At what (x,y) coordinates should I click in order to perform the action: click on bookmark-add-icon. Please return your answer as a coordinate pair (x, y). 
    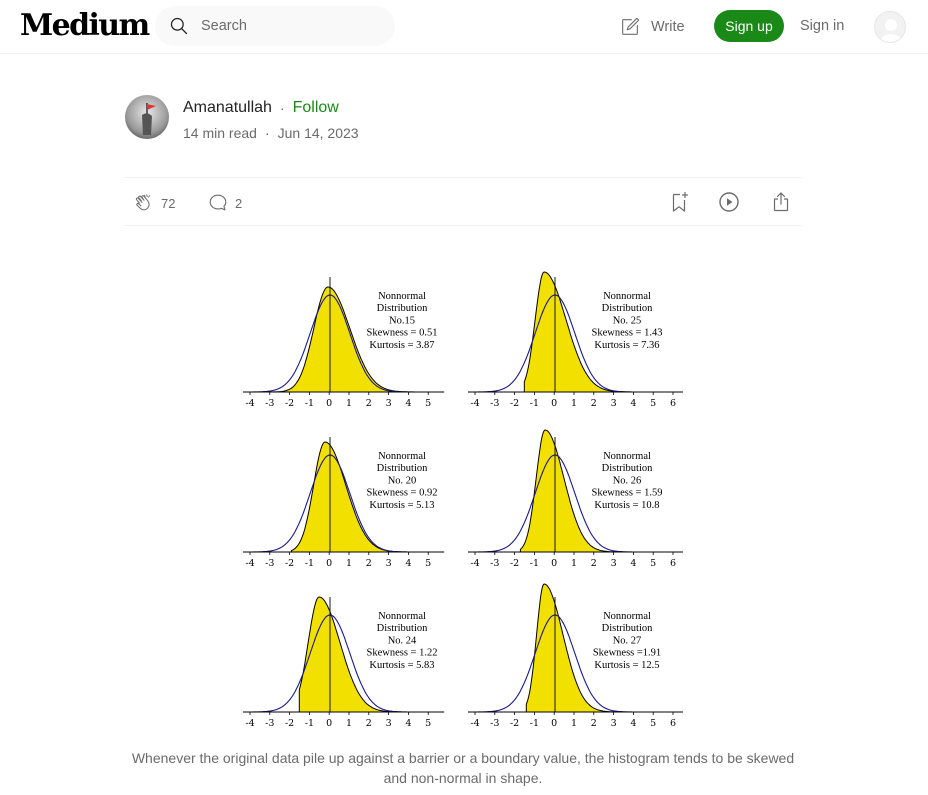
    Looking at the image, I should click on (679, 202).